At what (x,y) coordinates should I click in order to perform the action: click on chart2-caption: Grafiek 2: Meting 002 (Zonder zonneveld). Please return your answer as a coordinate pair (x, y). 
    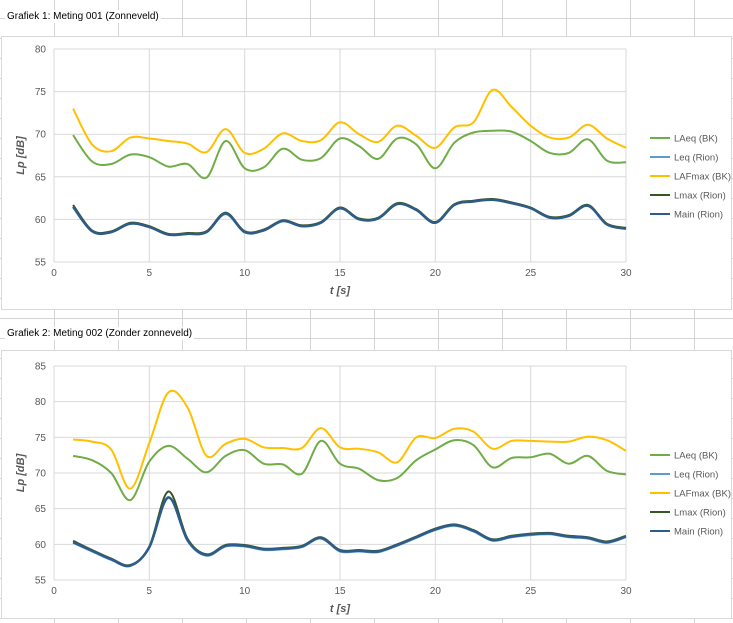
    Looking at the image, I should click on (100, 333).